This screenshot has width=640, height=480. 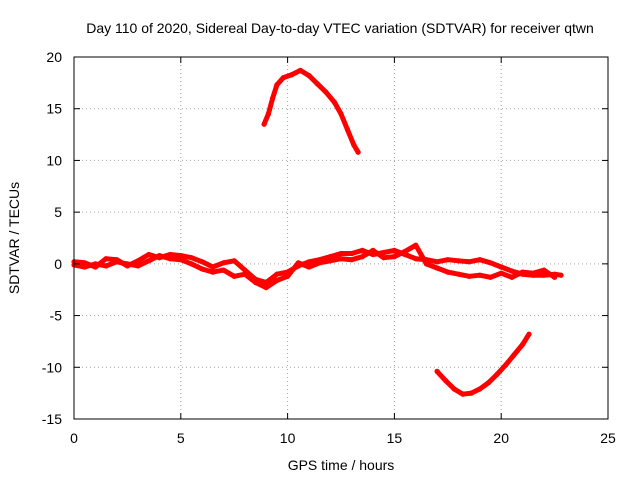 What do you see at coordinates (501, 438) in the screenshot?
I see `x-tick-label: 20` at bounding box center [501, 438].